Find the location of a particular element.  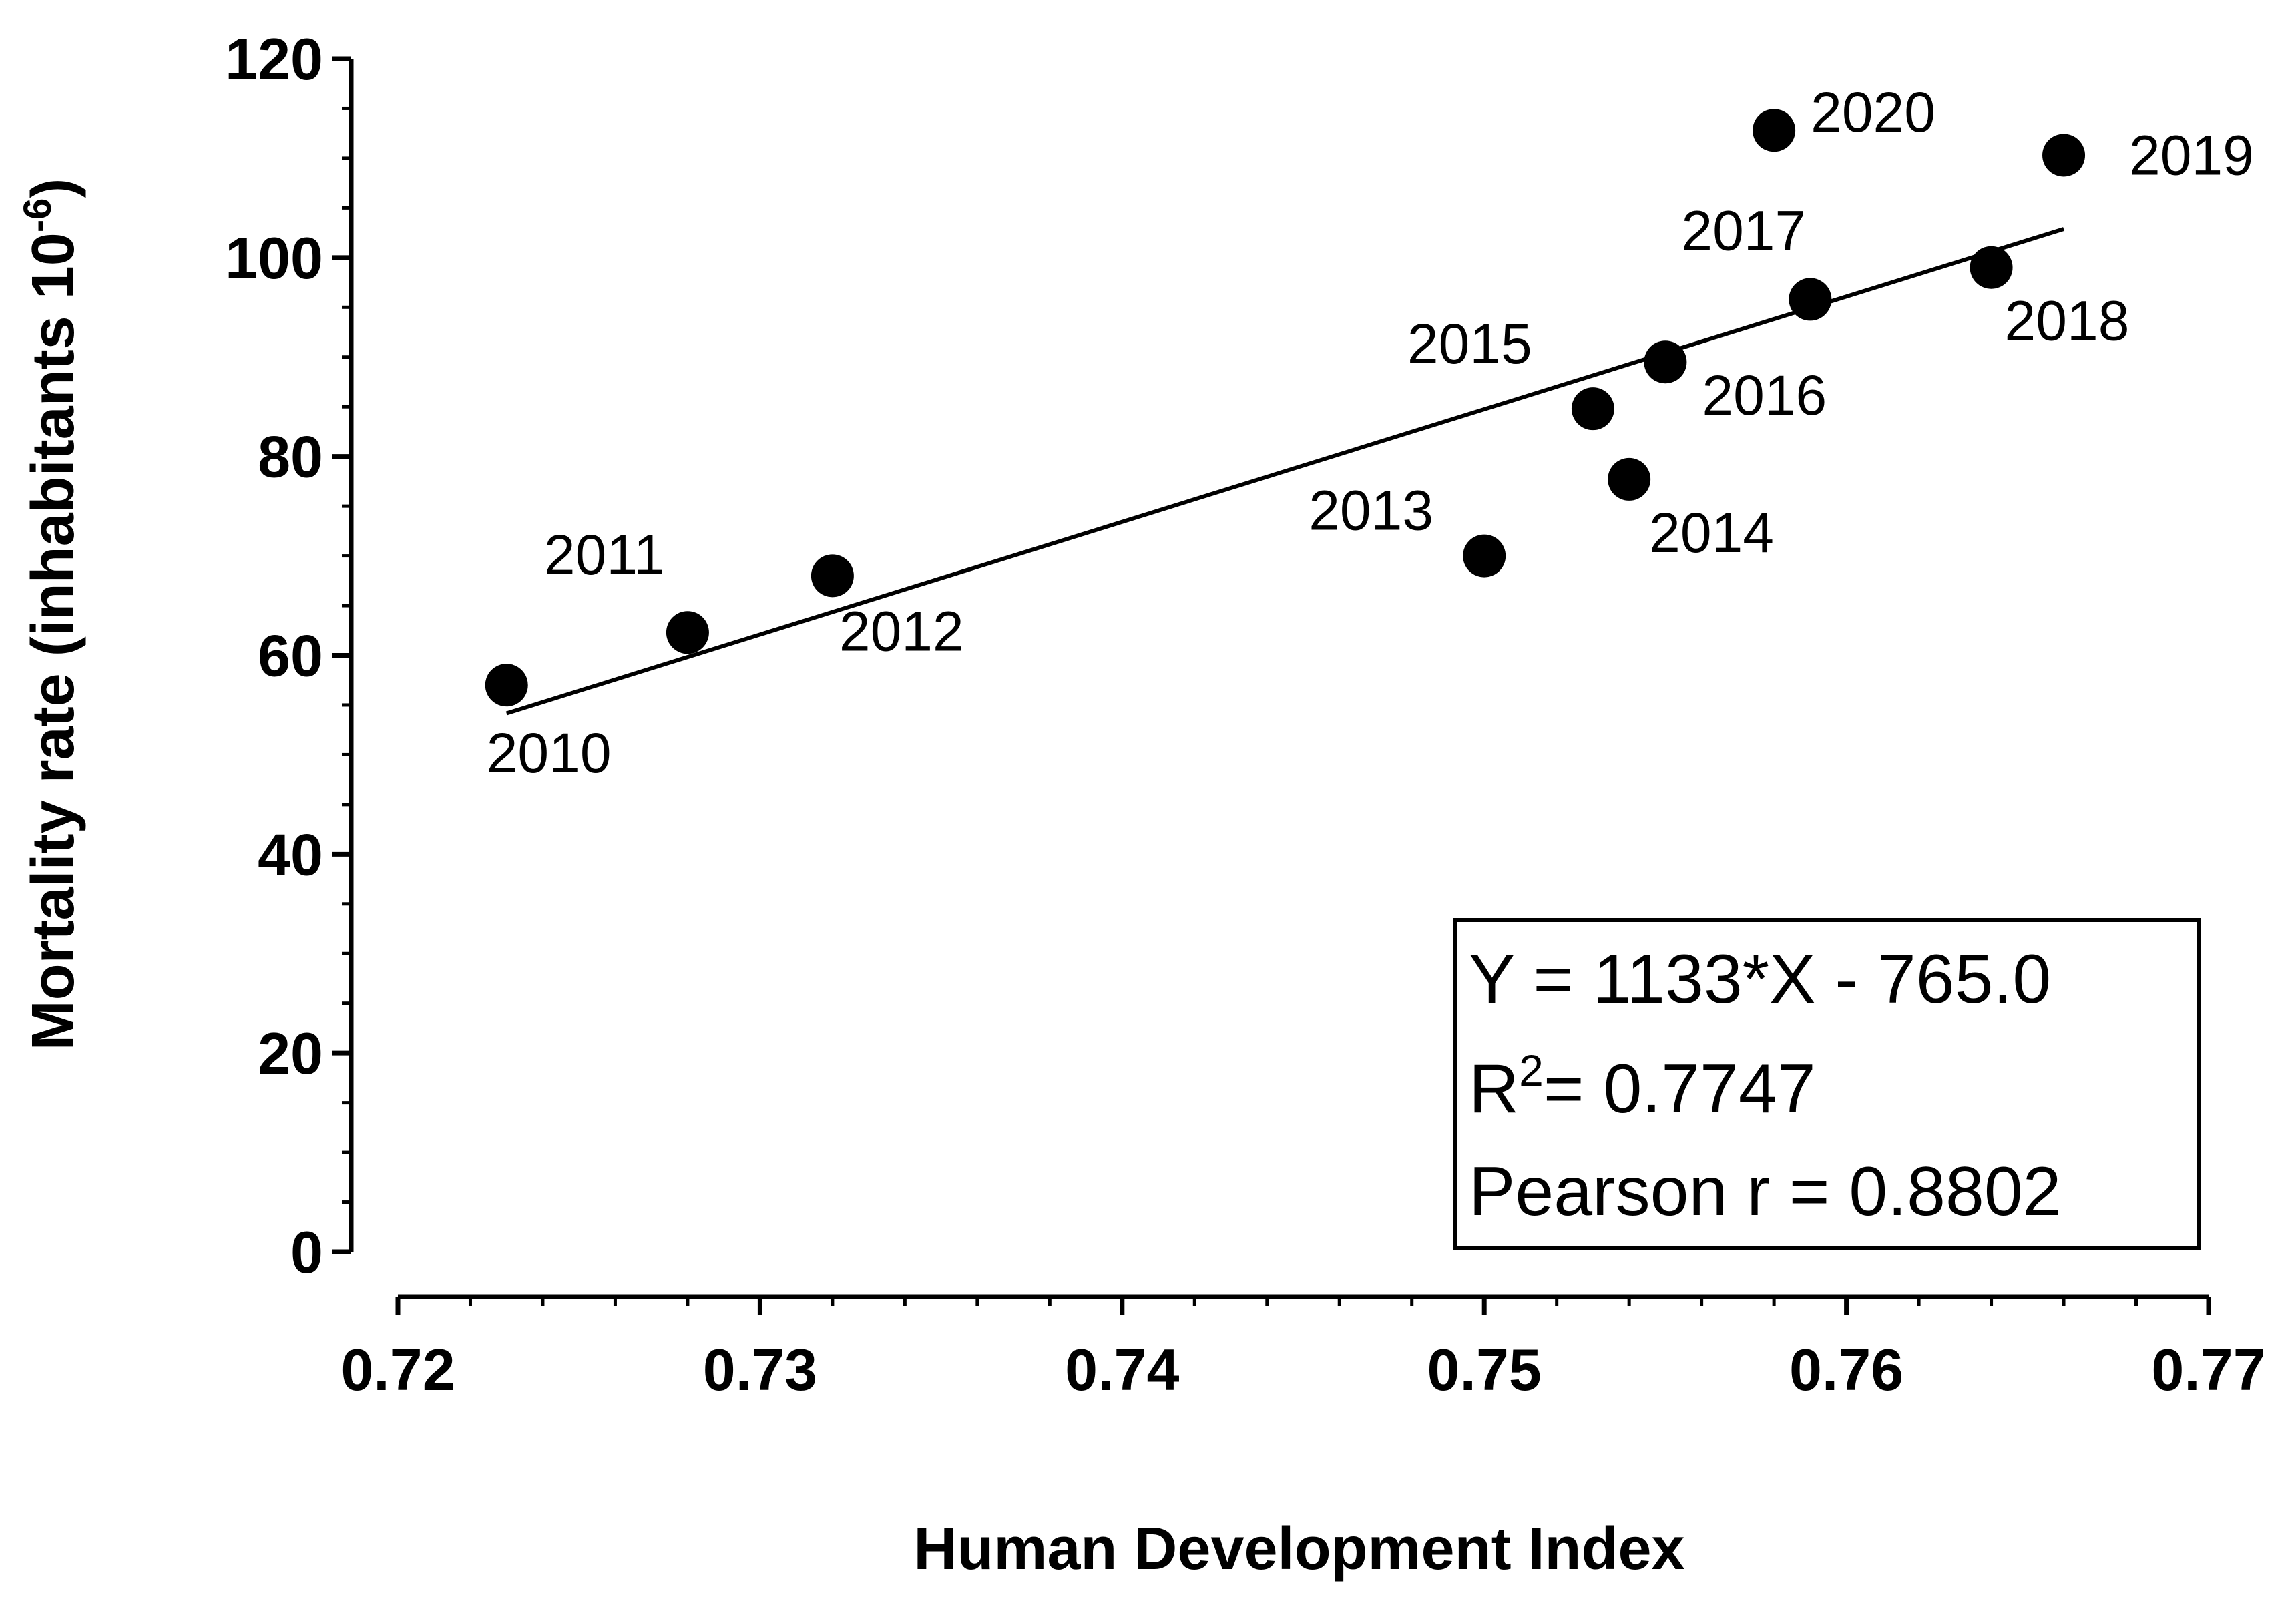

stats-box-border is located at coordinates (1827, 1084).